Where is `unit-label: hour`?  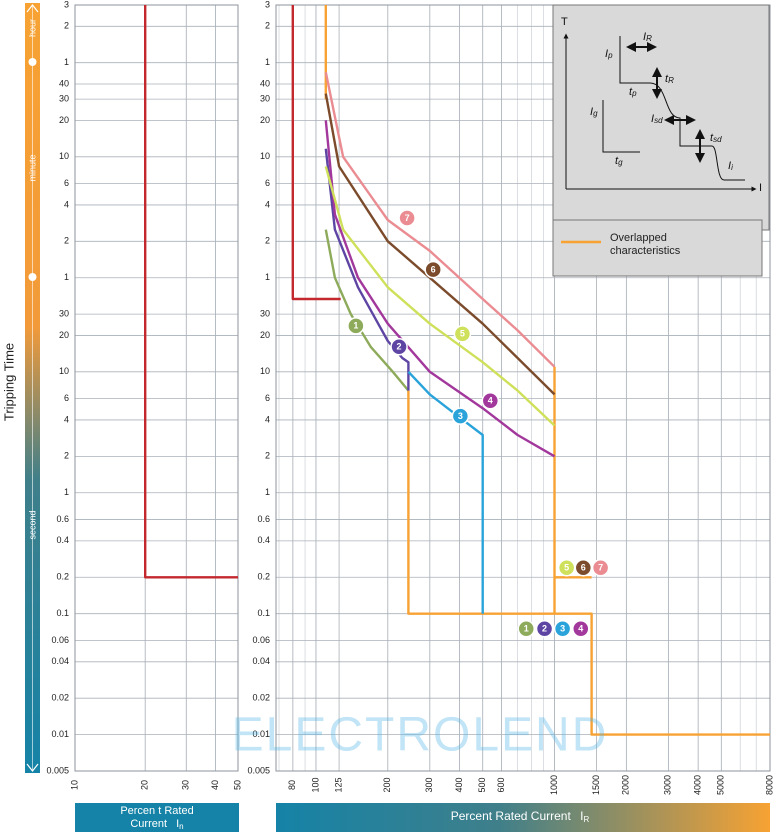 unit-label: hour is located at coordinates (32, 28).